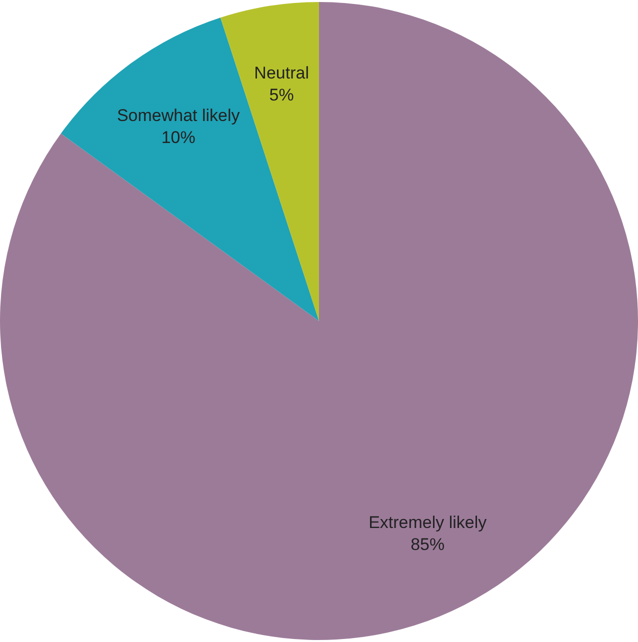 The width and height of the screenshot is (638, 642). What do you see at coordinates (281, 94) in the screenshot?
I see `data-label: 5%` at bounding box center [281, 94].